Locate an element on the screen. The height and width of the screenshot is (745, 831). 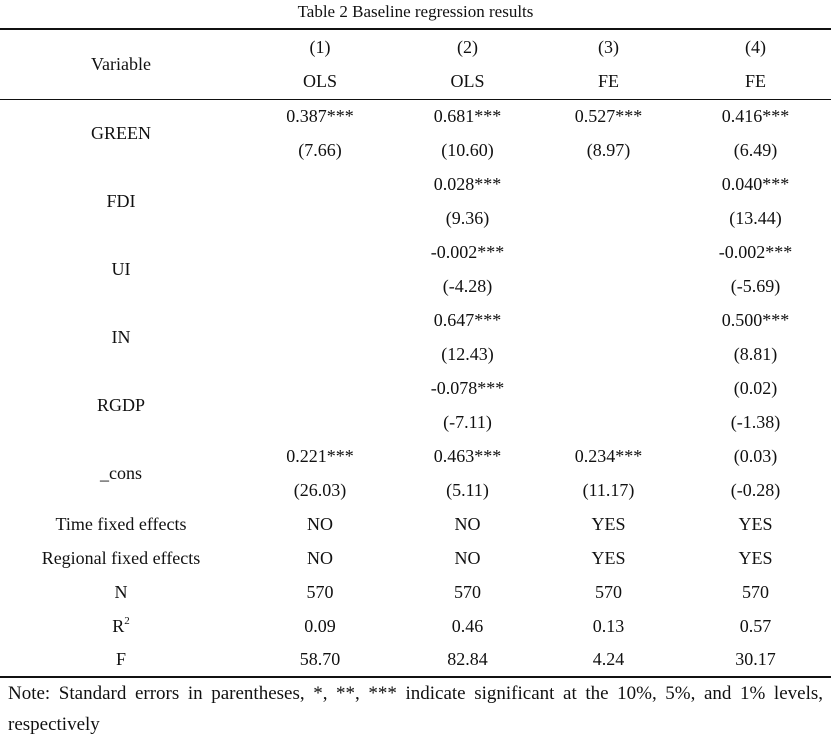
coefficient-cell: 0.416*** is located at coordinates (755, 115).